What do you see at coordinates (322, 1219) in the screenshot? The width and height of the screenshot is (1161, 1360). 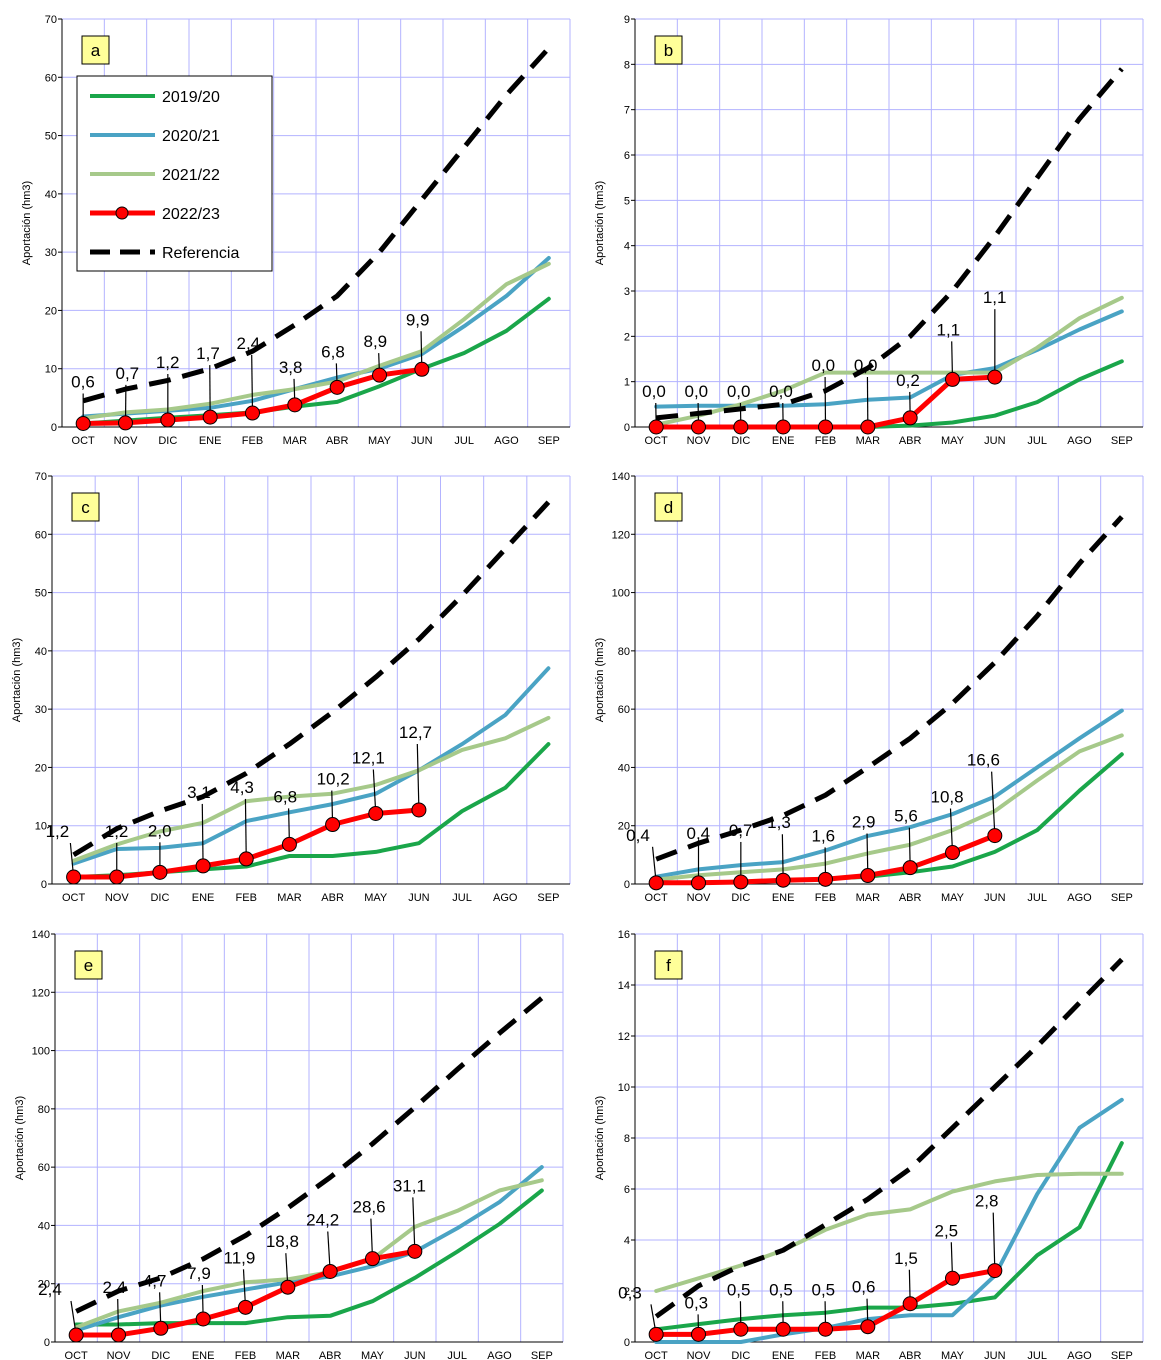 I see `data-label: 24,2` at bounding box center [322, 1219].